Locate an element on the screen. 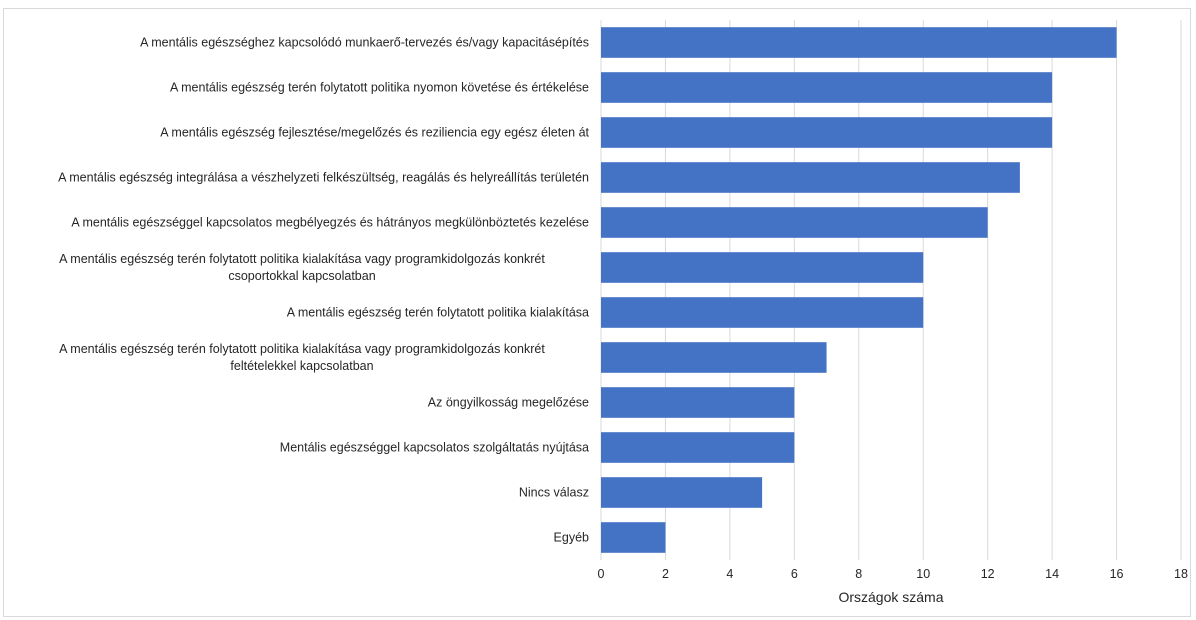  x-tick-label: 6 is located at coordinates (794, 574).